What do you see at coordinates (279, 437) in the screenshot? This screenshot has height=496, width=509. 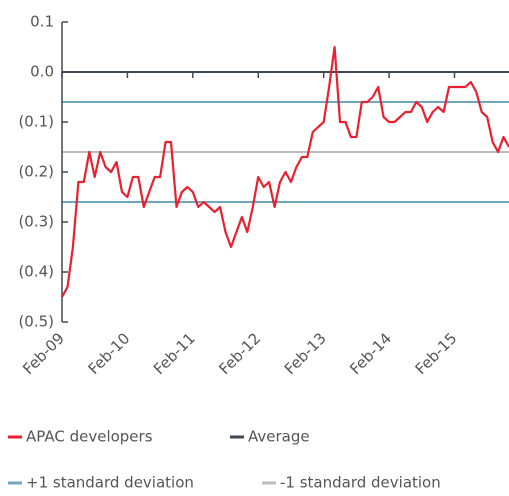 I see `legend-label: Average` at bounding box center [279, 437].